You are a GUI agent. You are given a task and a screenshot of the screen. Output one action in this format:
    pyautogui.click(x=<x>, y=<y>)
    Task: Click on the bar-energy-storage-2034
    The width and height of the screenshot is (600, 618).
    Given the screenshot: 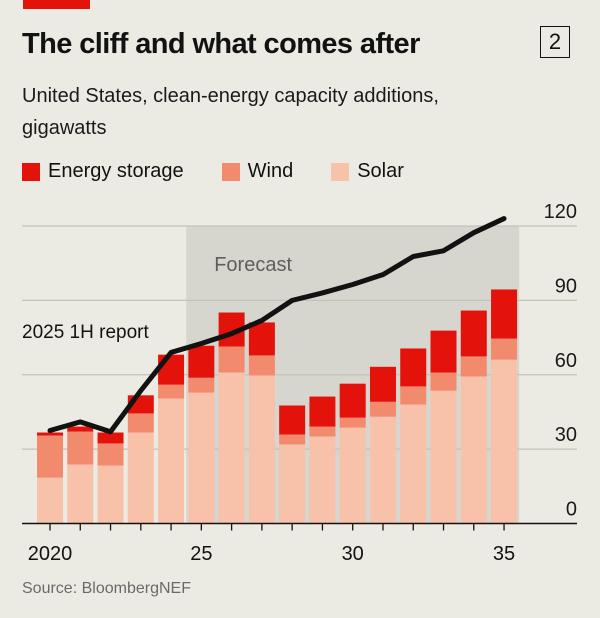 What is the action you would take?
    pyautogui.click(x=473, y=333)
    